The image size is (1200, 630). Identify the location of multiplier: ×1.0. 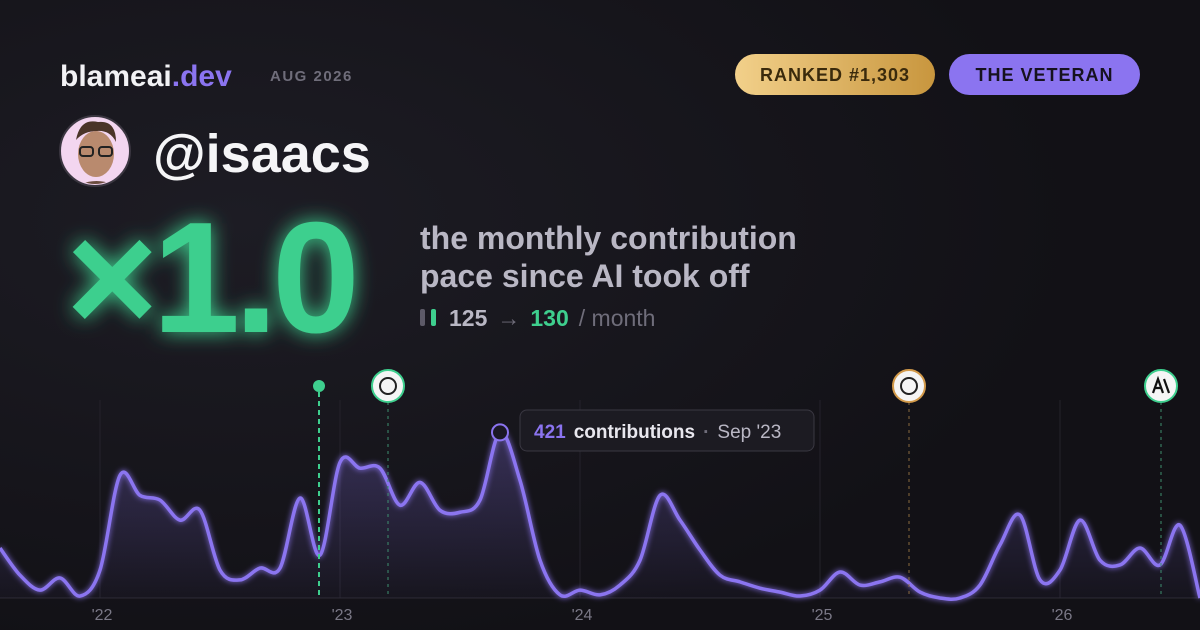
(210, 278).